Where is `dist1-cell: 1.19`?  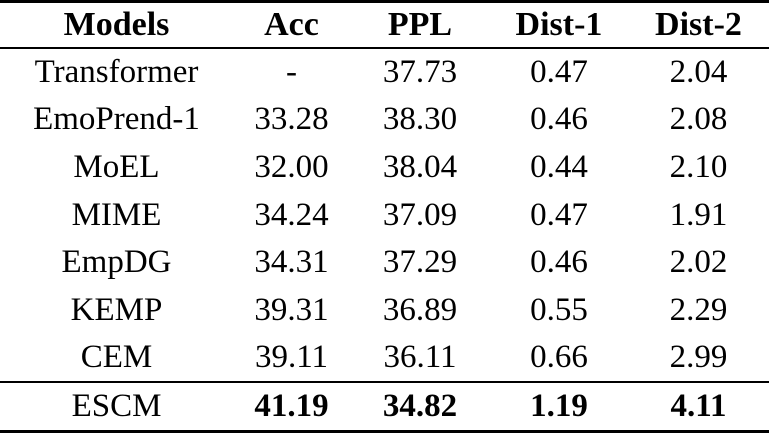
dist1-cell: 1.19 is located at coordinates (559, 406).